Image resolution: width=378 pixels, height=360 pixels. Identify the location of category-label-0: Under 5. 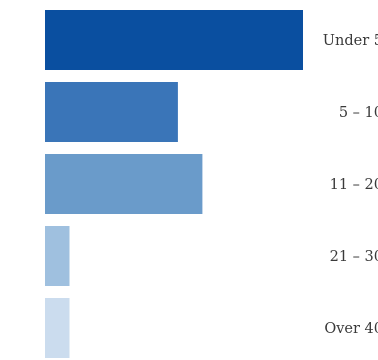
(350, 41).